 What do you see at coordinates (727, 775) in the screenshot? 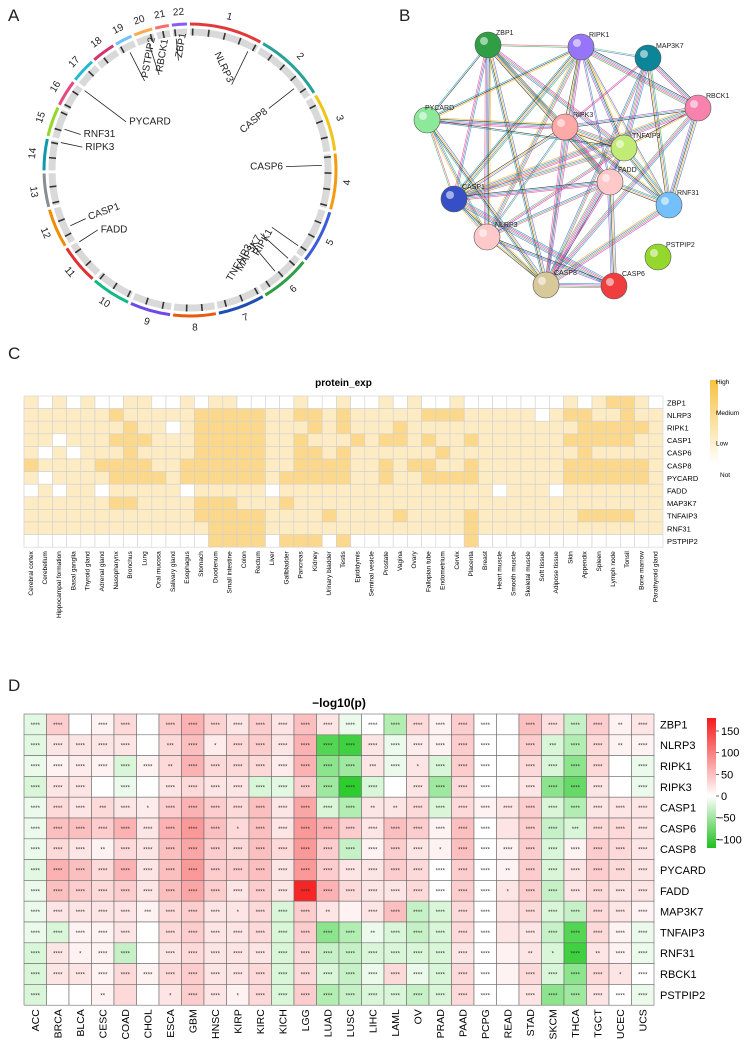
I see `colorbar-label: 50` at bounding box center [727, 775].